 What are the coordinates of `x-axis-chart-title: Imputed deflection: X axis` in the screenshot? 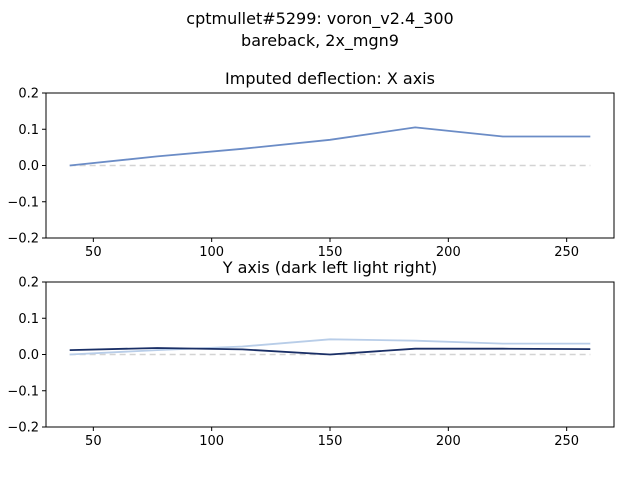 It's located at (330, 78).